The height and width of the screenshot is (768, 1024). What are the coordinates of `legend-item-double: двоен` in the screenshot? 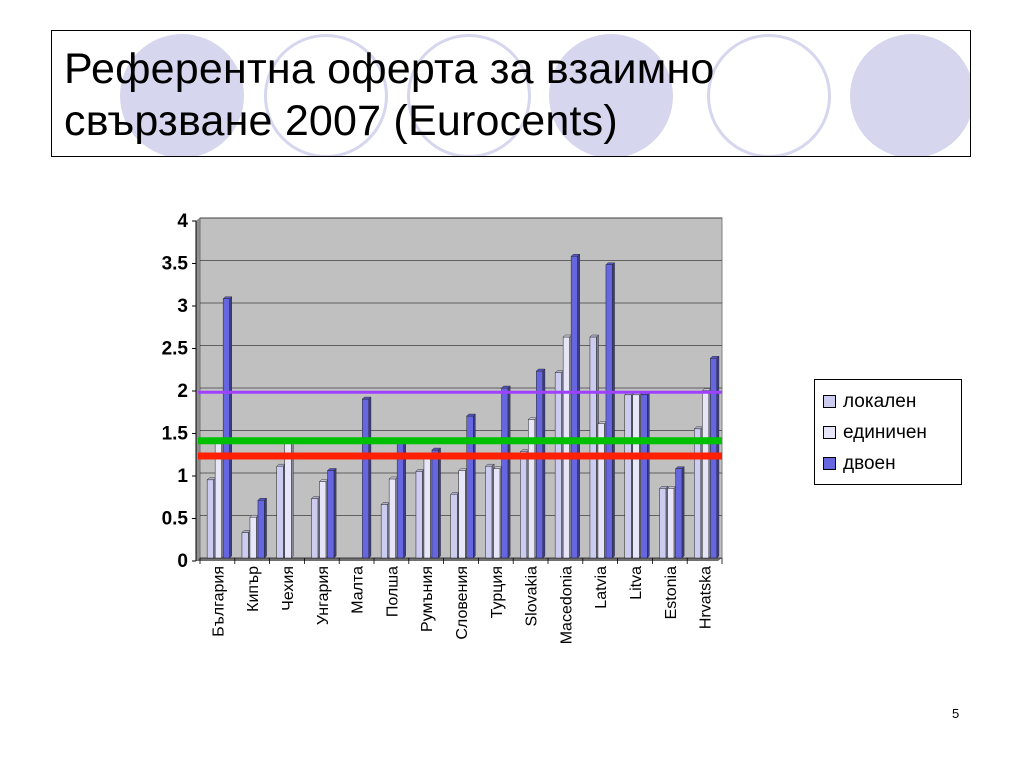 It's located at (892, 463).